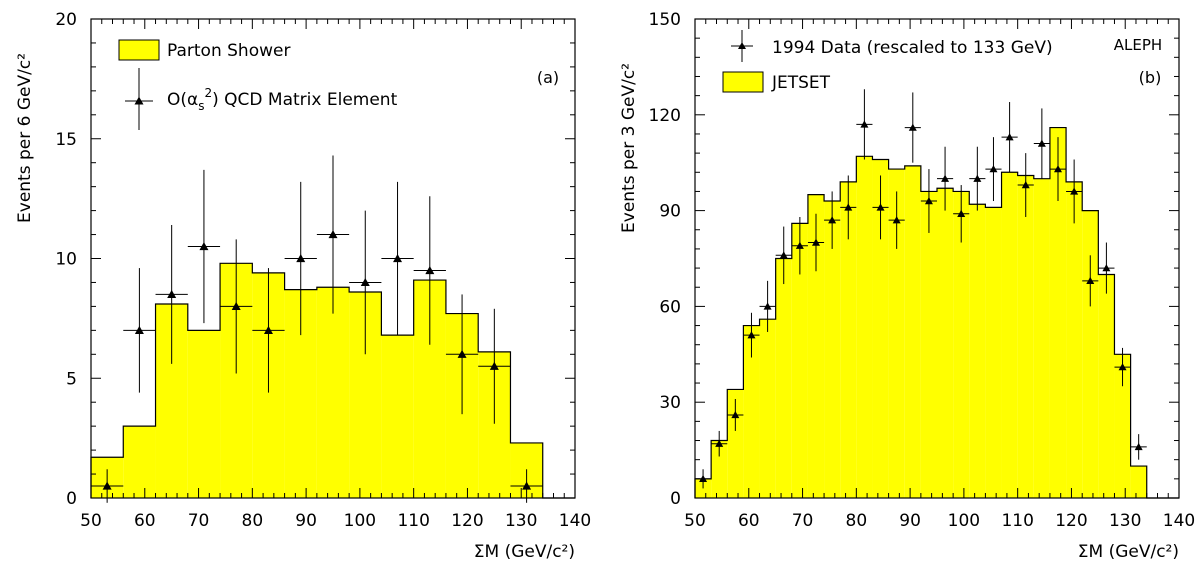 This screenshot has width=1201, height=564. Describe the element at coordinates (253, 521) in the screenshot. I see `x-tick-label: 80` at that location.